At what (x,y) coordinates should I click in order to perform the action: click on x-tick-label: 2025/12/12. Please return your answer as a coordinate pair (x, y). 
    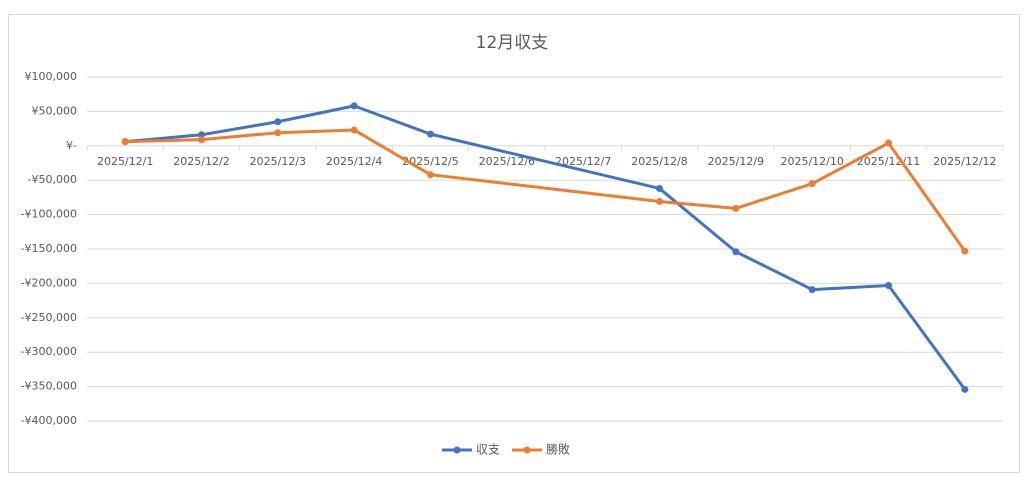
    Looking at the image, I should click on (964, 161).